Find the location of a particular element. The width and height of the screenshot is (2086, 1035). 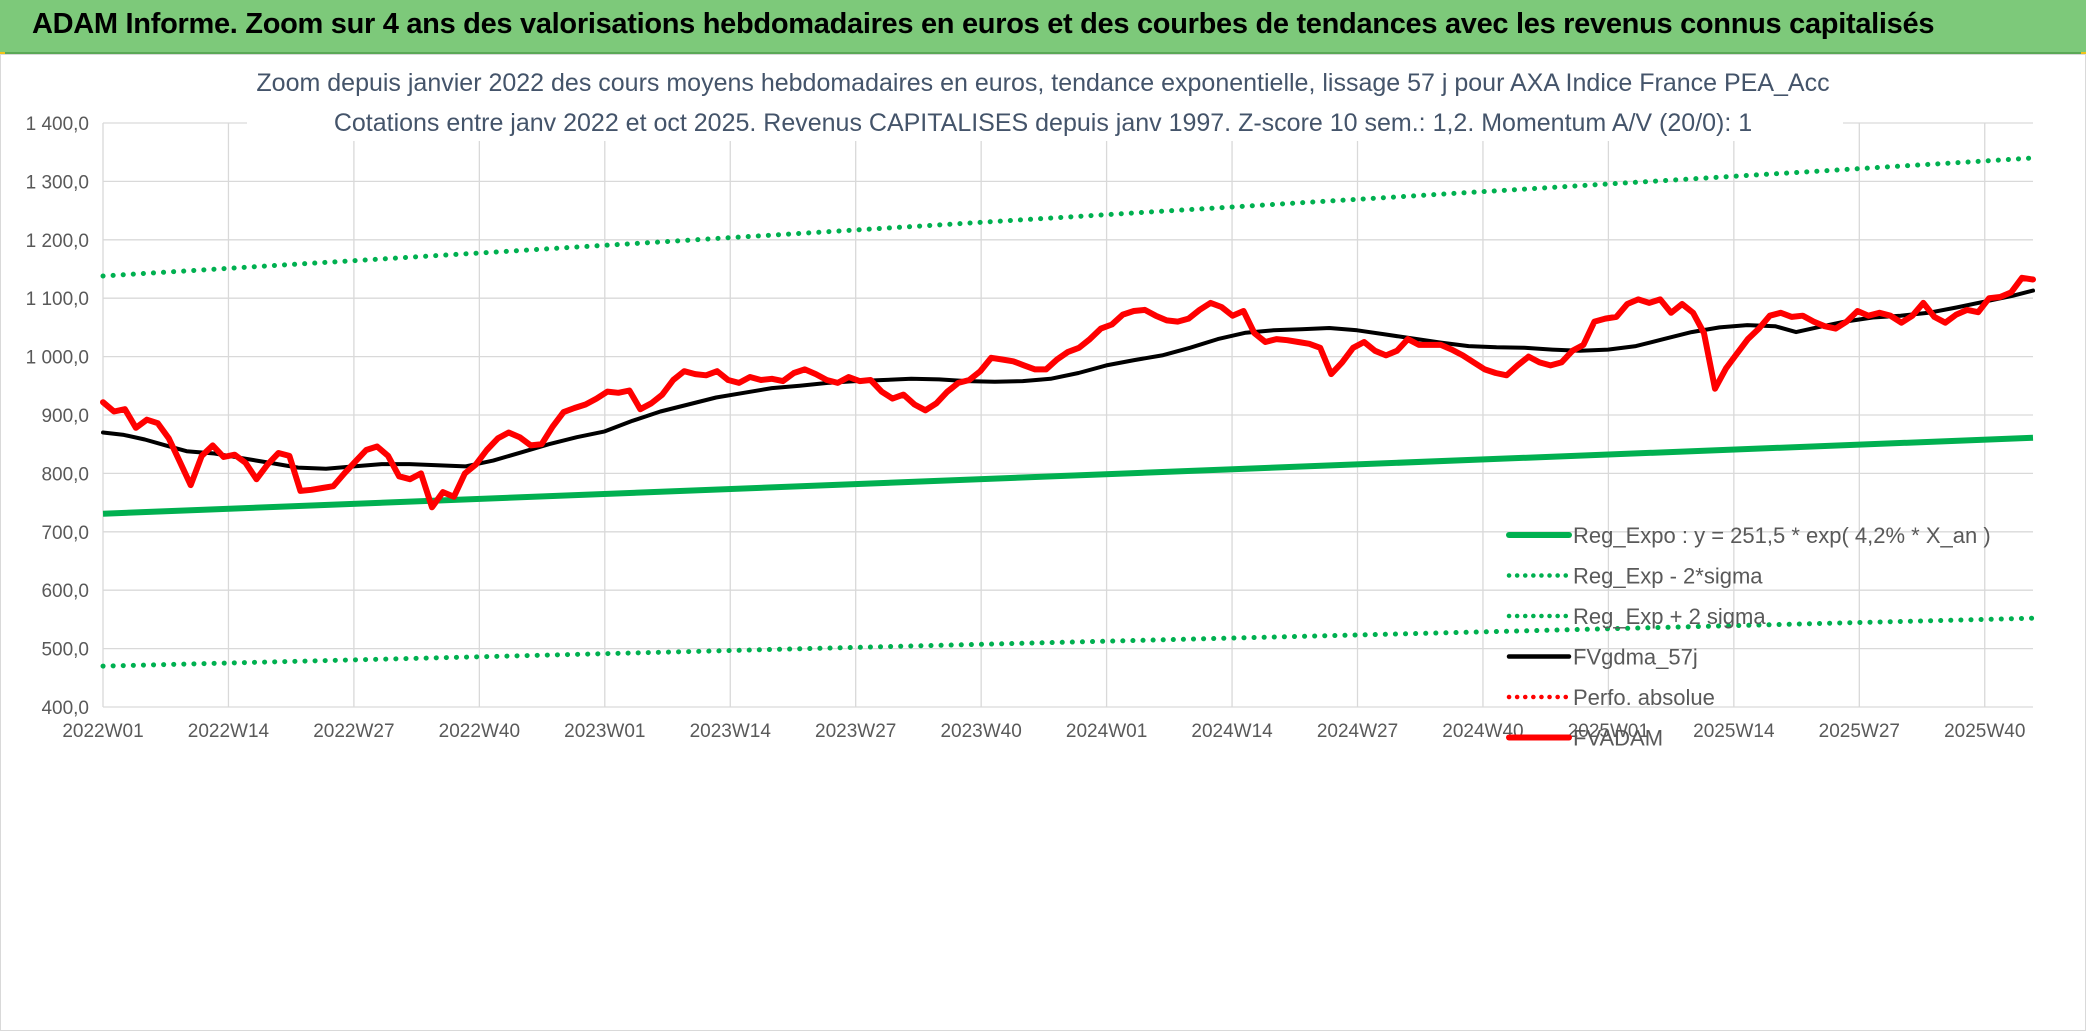

y-tick-label: 700,0 is located at coordinates (65, 533).